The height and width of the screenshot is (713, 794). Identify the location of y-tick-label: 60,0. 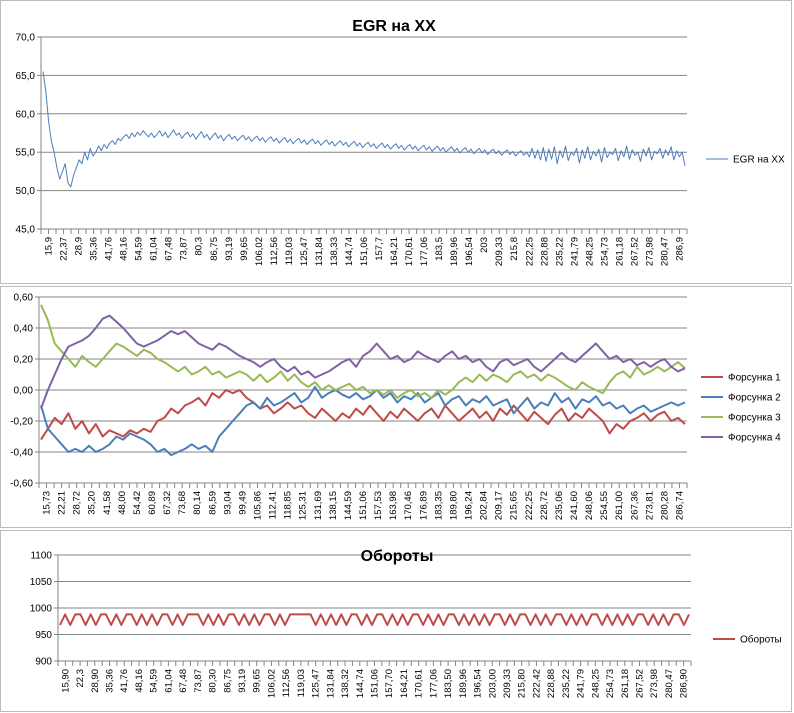
(26, 114).